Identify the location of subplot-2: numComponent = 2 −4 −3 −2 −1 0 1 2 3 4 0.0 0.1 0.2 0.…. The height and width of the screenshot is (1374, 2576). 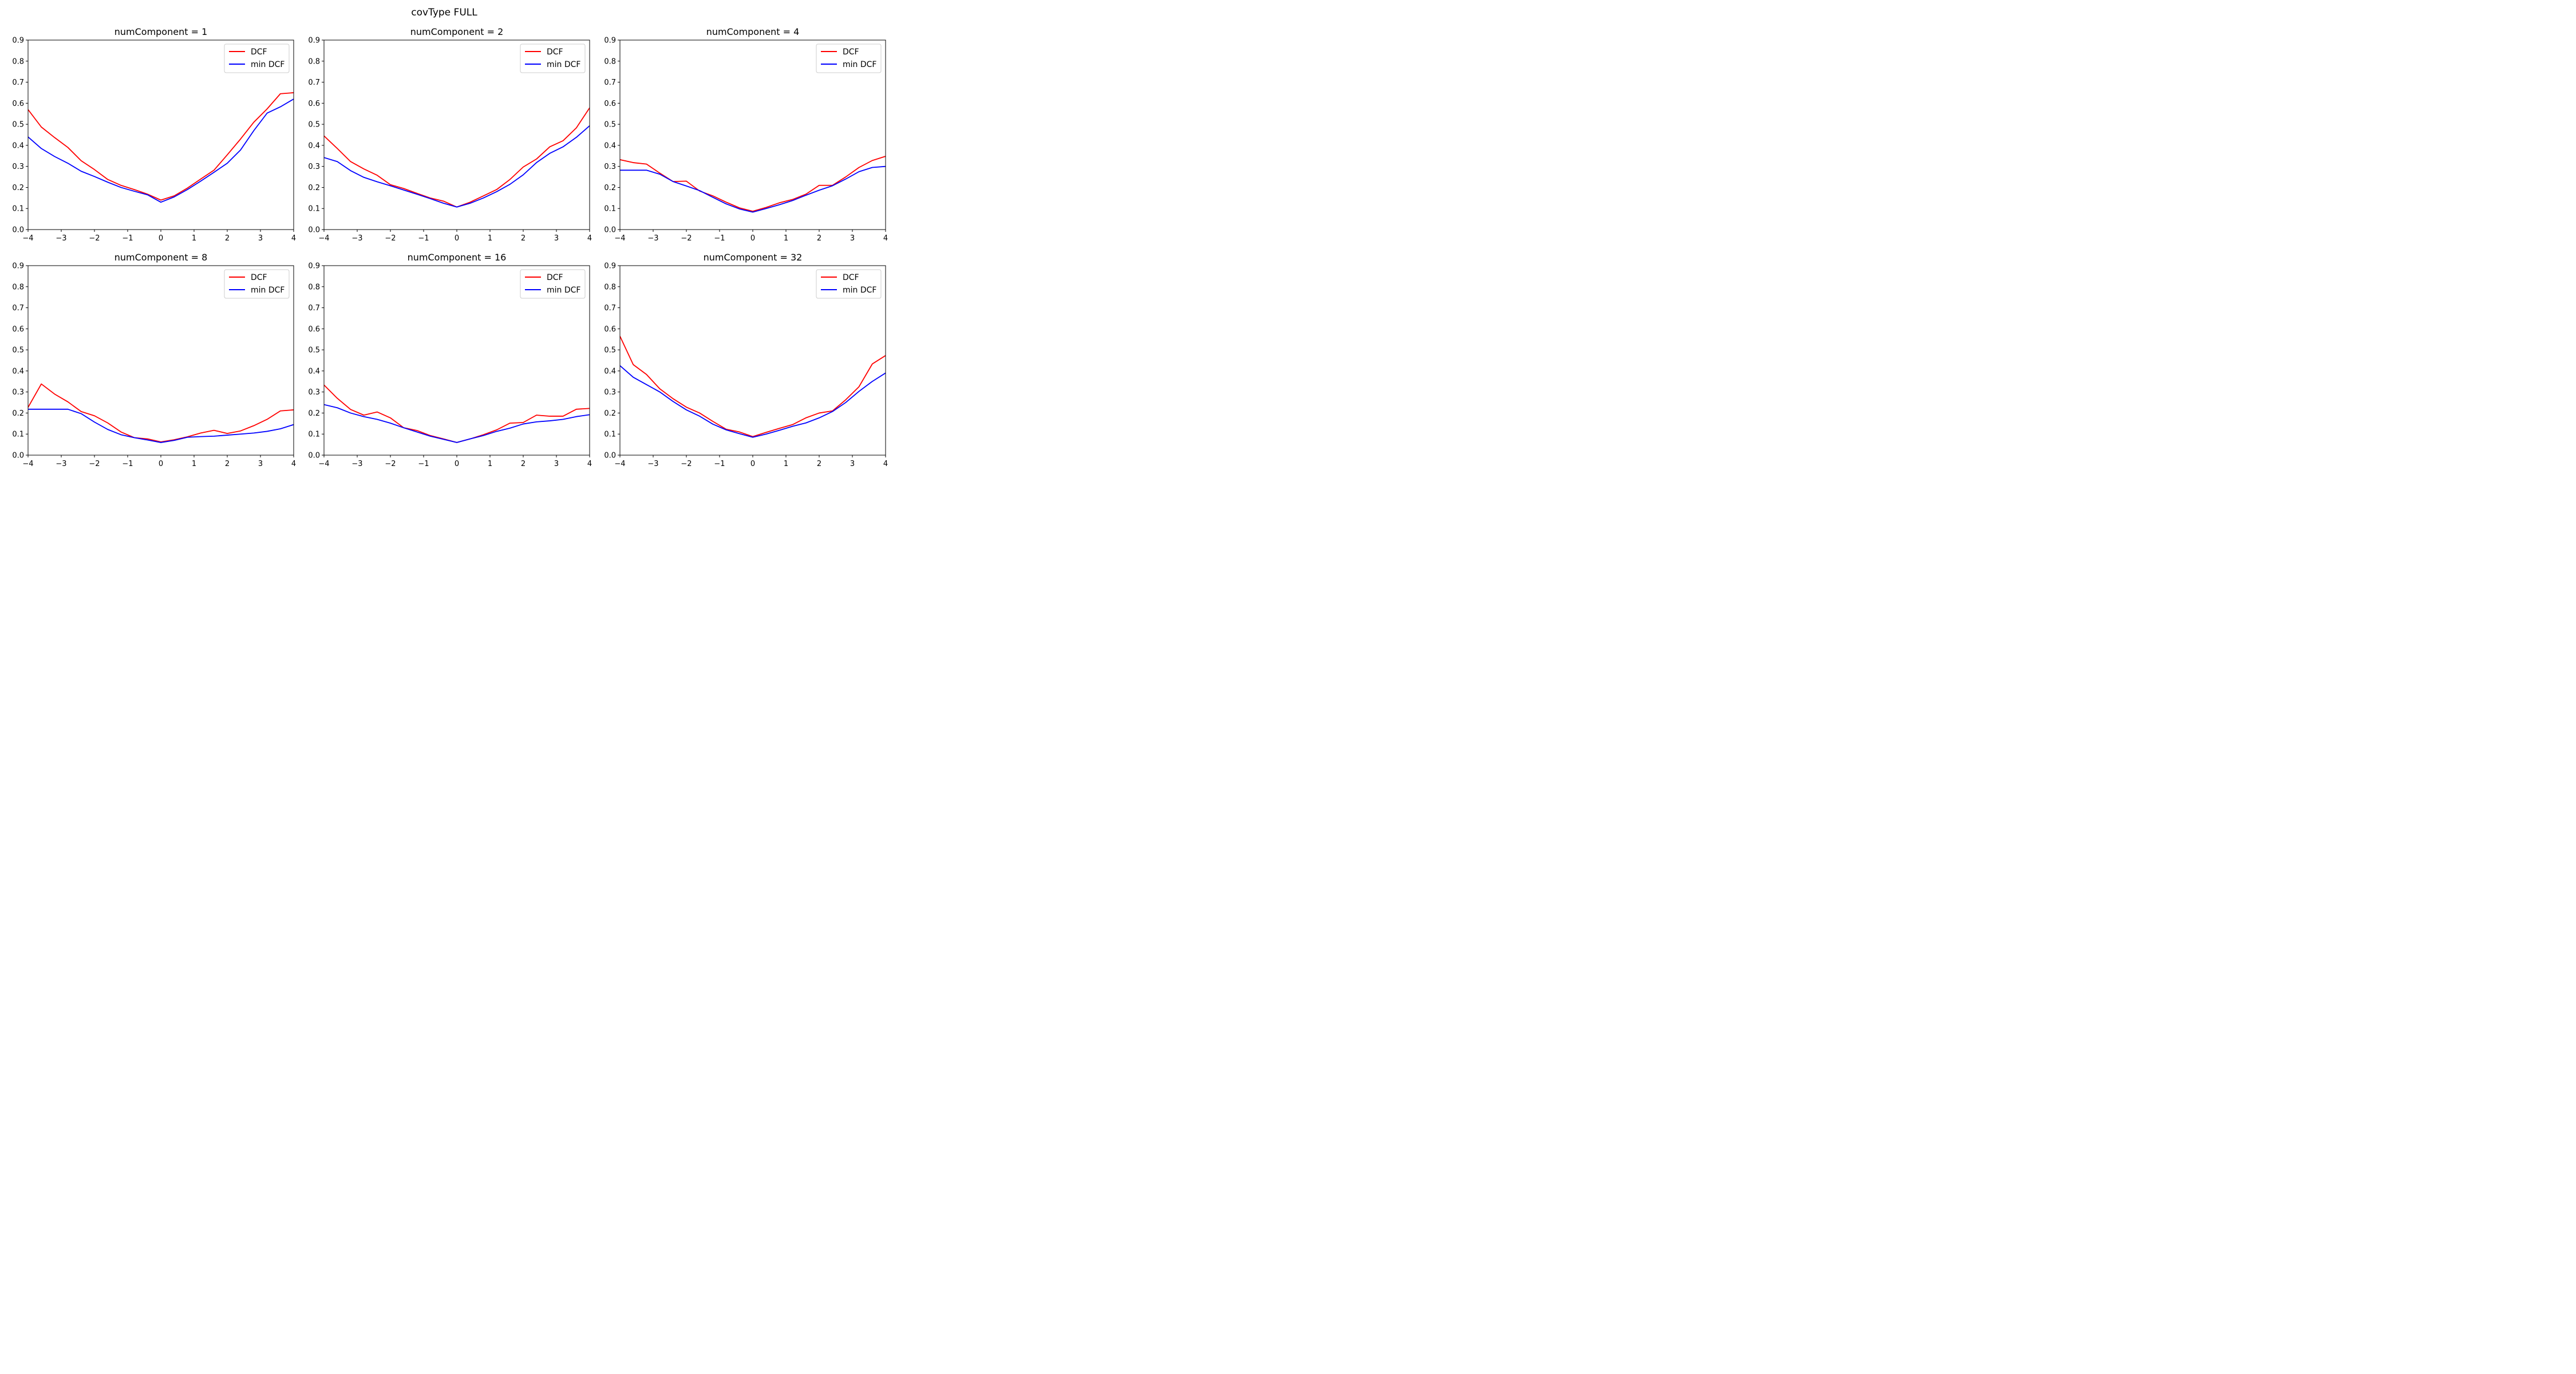
(450, 134).